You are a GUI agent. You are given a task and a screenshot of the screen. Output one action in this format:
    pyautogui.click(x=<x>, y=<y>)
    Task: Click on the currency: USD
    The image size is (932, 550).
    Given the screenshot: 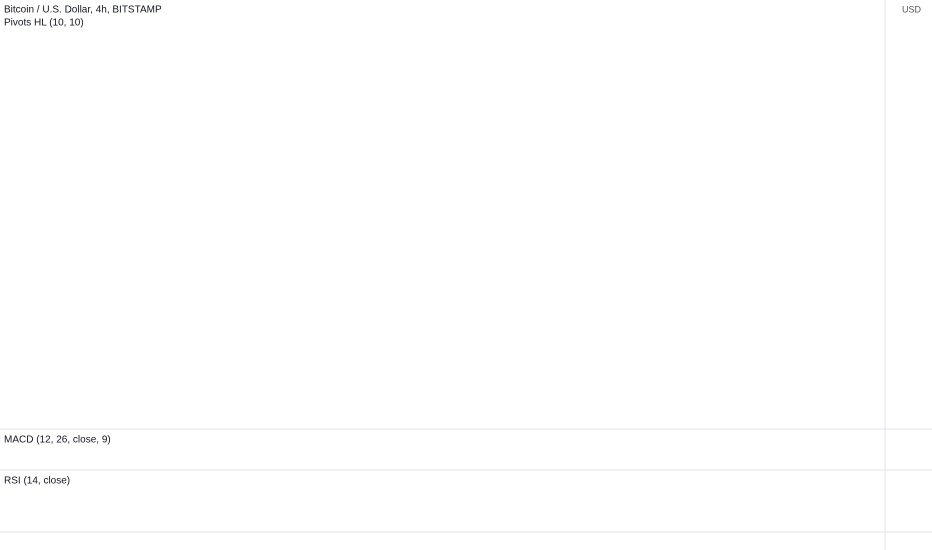 What is the action you would take?
    pyautogui.click(x=912, y=9)
    